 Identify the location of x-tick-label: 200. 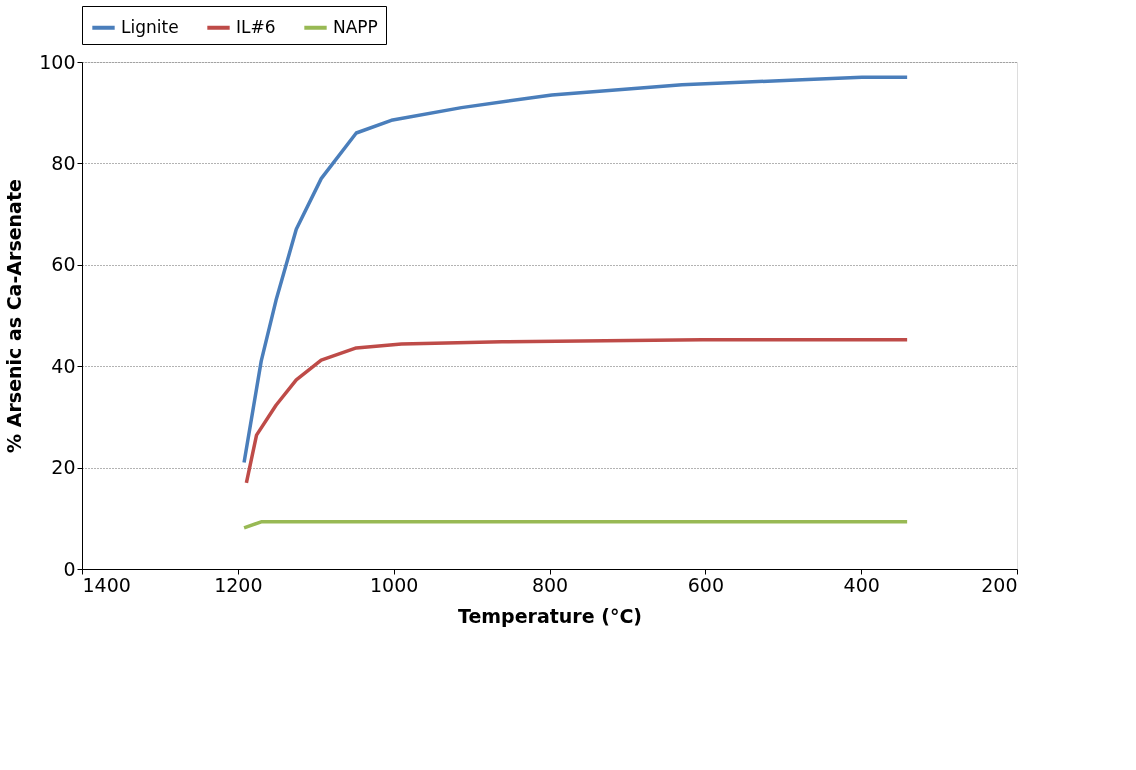
(999, 584).